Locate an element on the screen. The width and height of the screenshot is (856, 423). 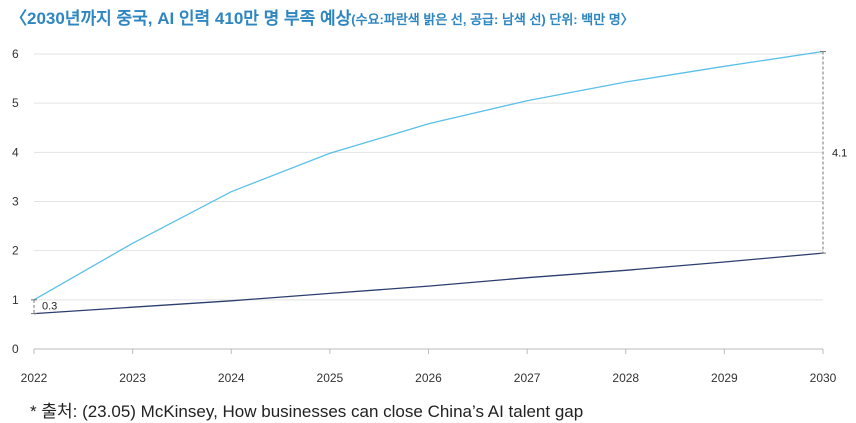
chart-title-sub: (수요:파란색 밝은 선, 공급: 남색 선) 단위: 백만 명〉 is located at coordinates (492, 19).